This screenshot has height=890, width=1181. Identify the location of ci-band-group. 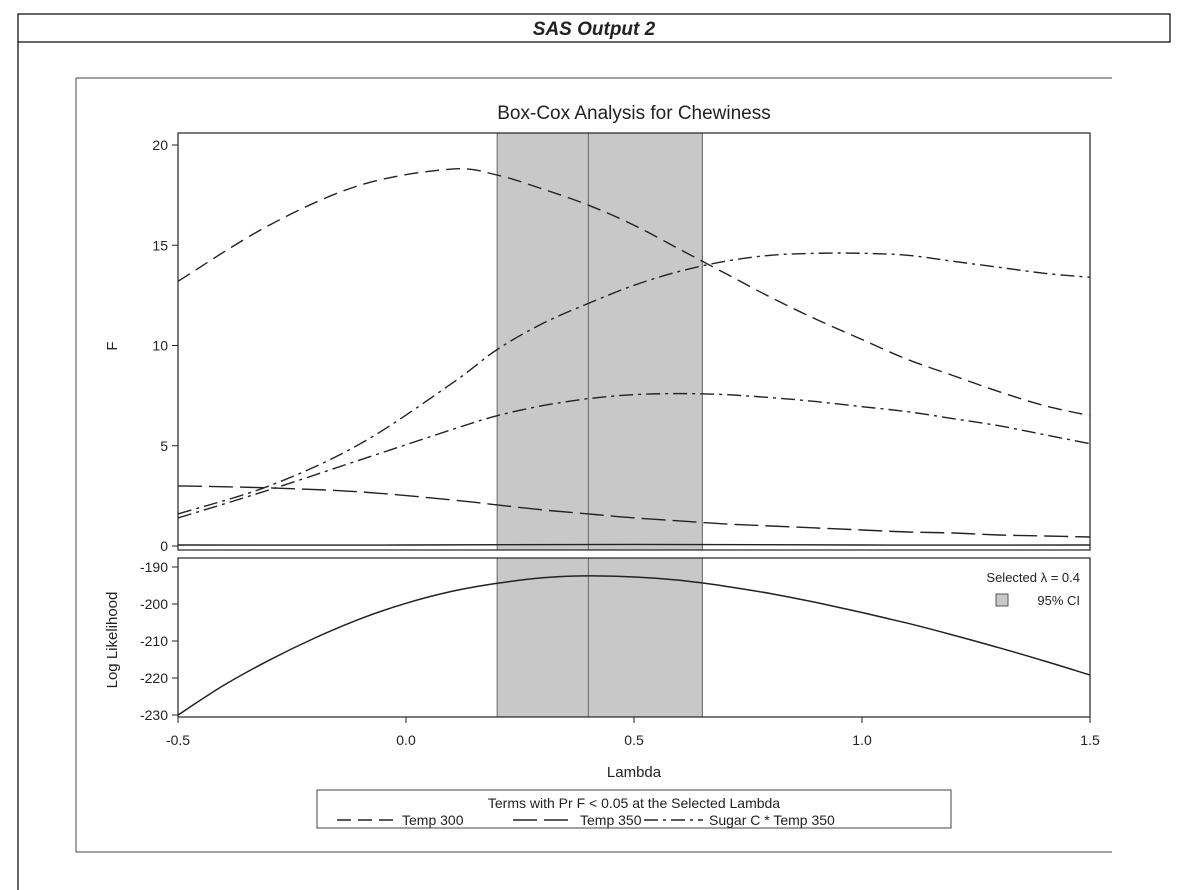
(600, 425).